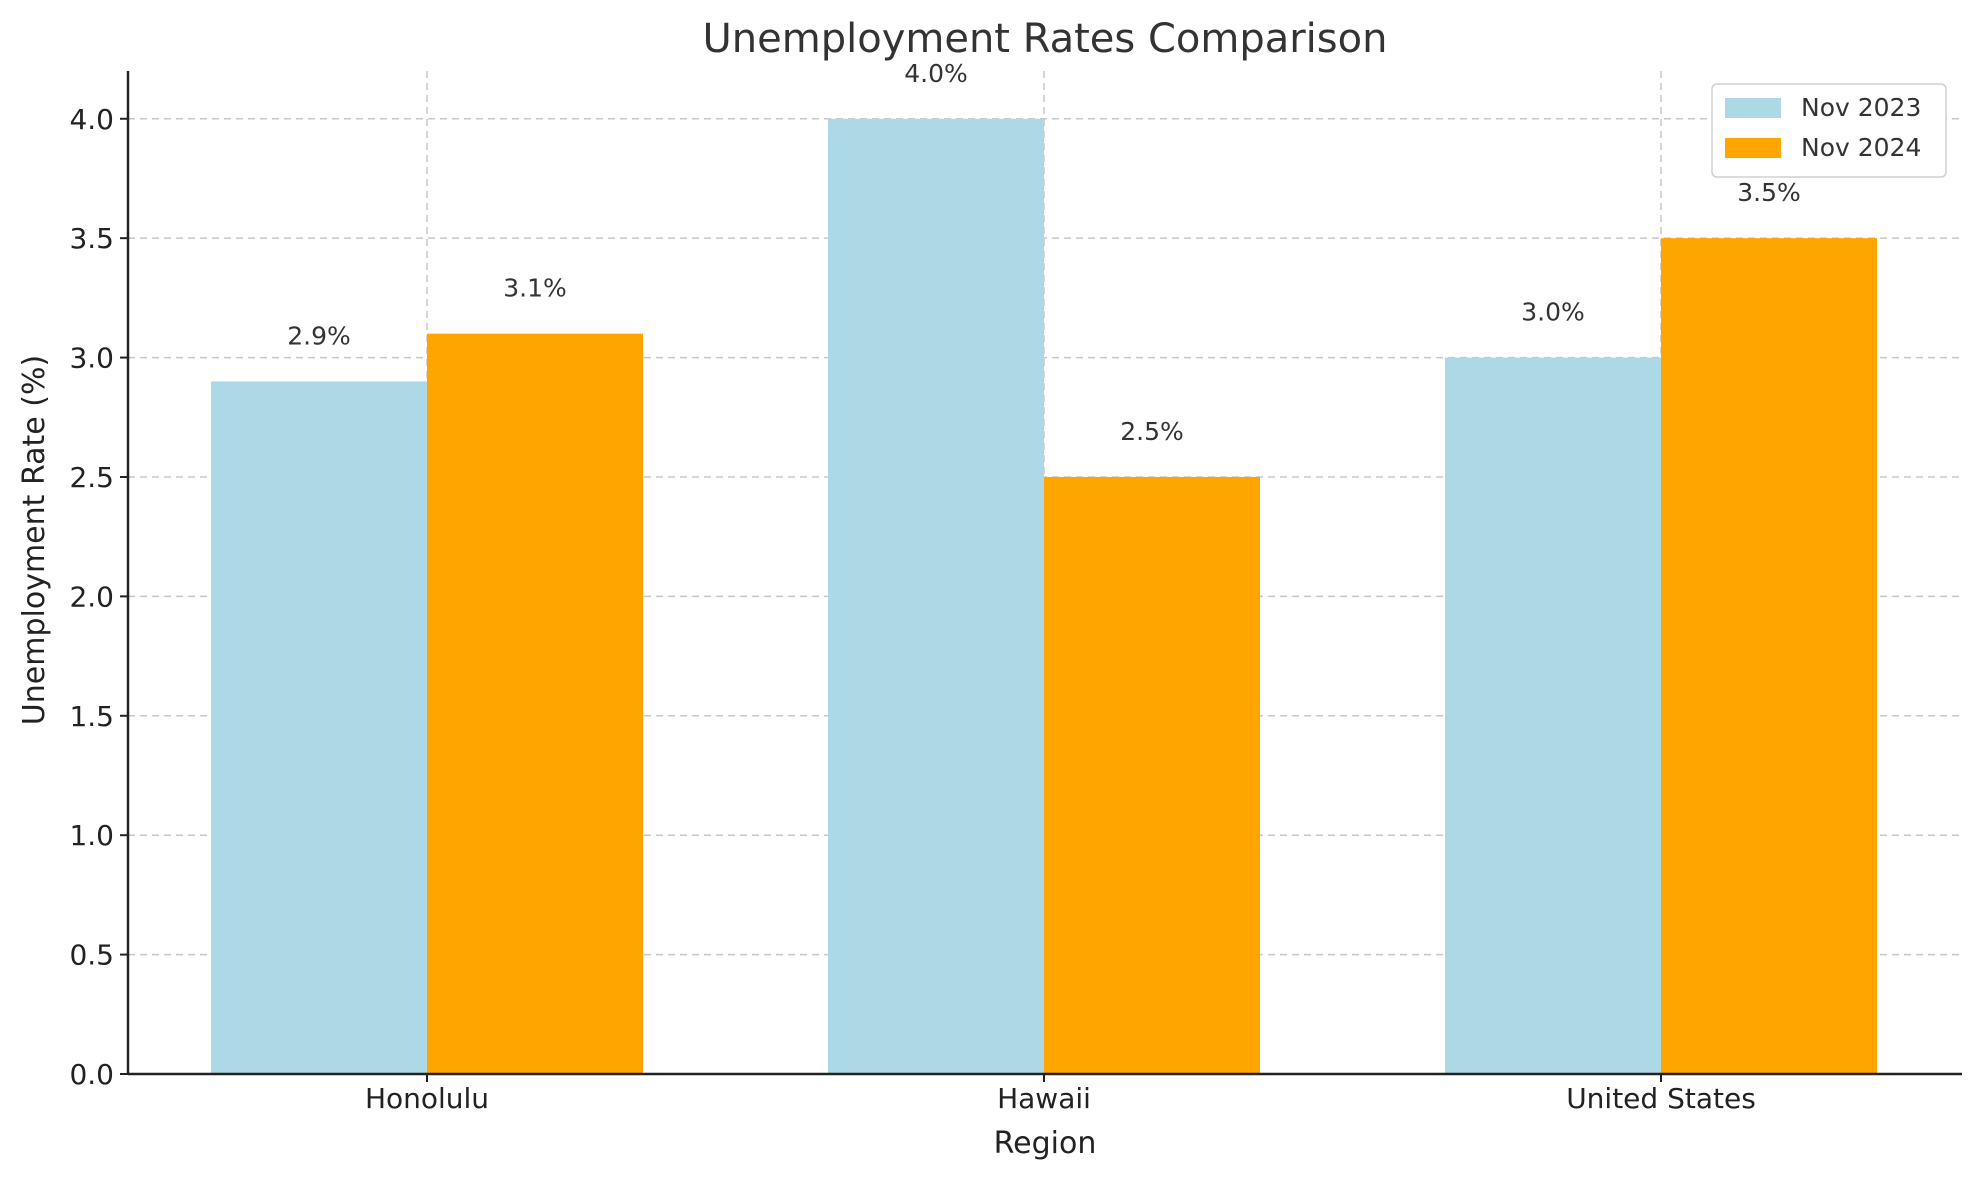 The width and height of the screenshot is (1979, 1180). What do you see at coordinates (535, 288) in the screenshot?
I see `data-label: 3.1%` at bounding box center [535, 288].